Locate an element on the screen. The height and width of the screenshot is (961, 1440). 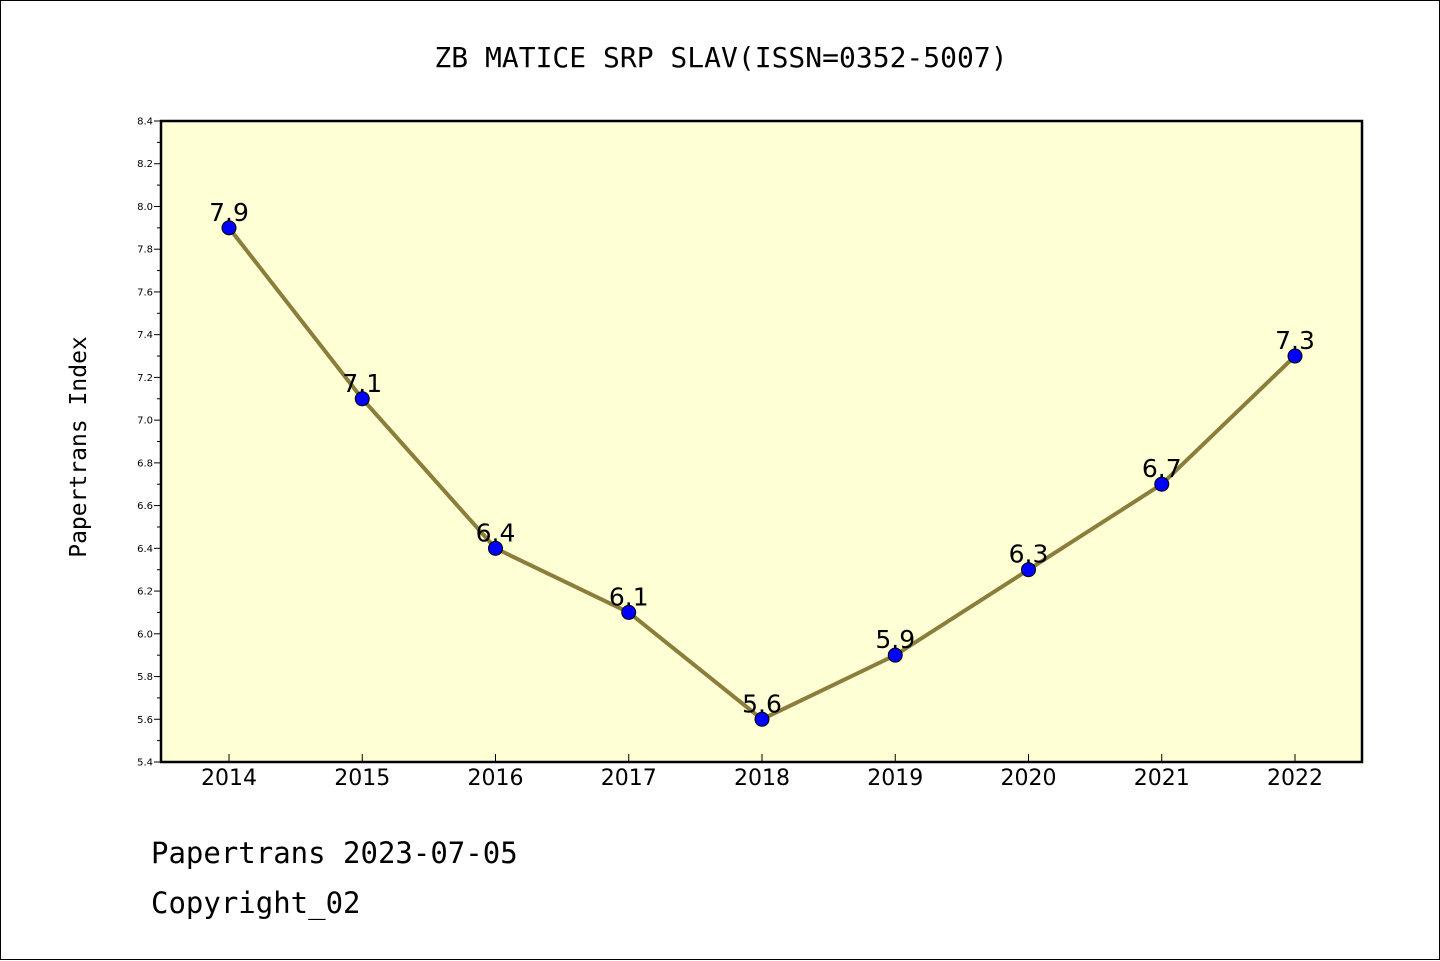
data-label: 5.6 is located at coordinates (762, 703).